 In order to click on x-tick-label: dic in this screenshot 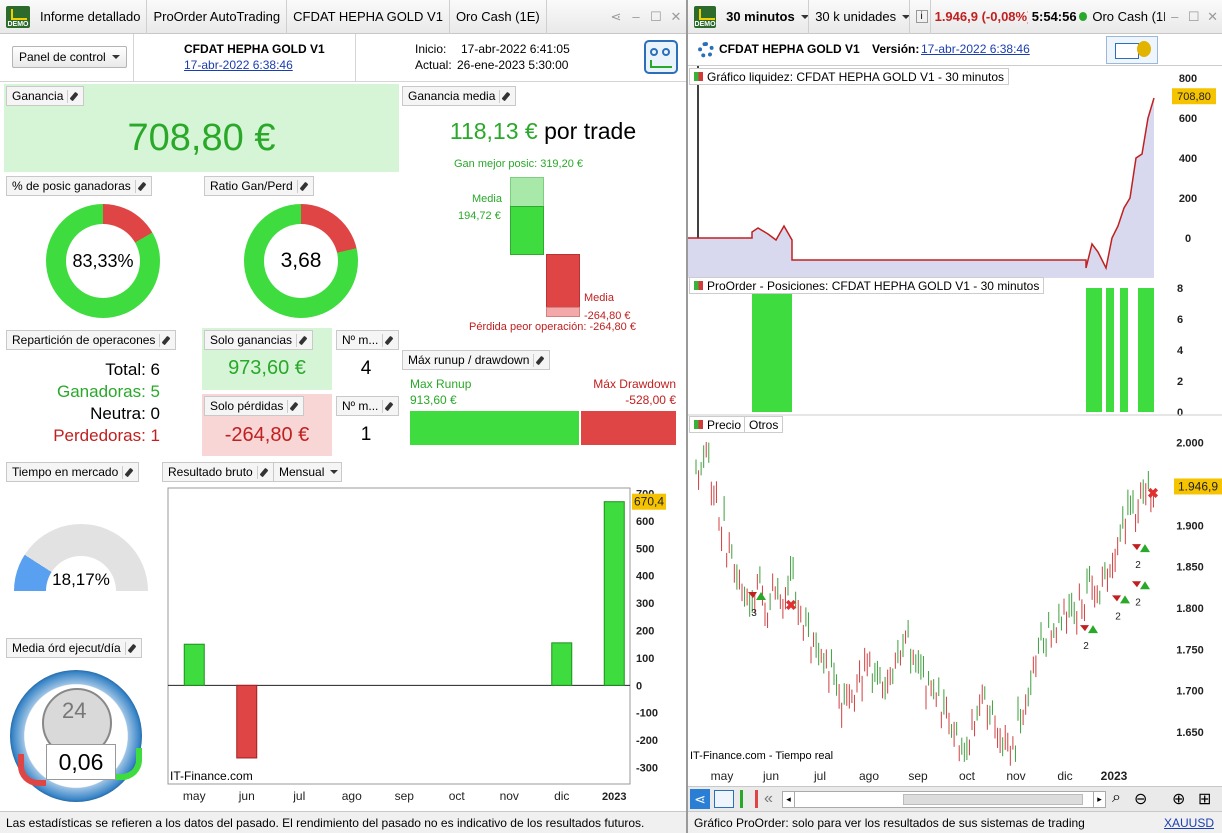, I will do `click(1064, 776)`.